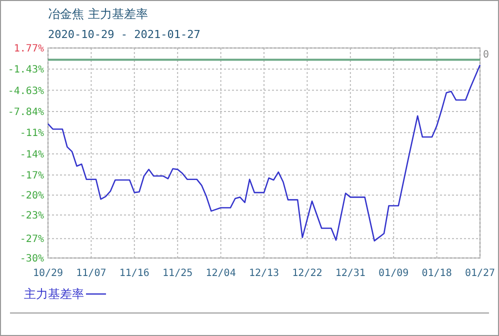 The image size is (499, 336). I want to click on x-tick-label: 10/29, so click(48, 273).